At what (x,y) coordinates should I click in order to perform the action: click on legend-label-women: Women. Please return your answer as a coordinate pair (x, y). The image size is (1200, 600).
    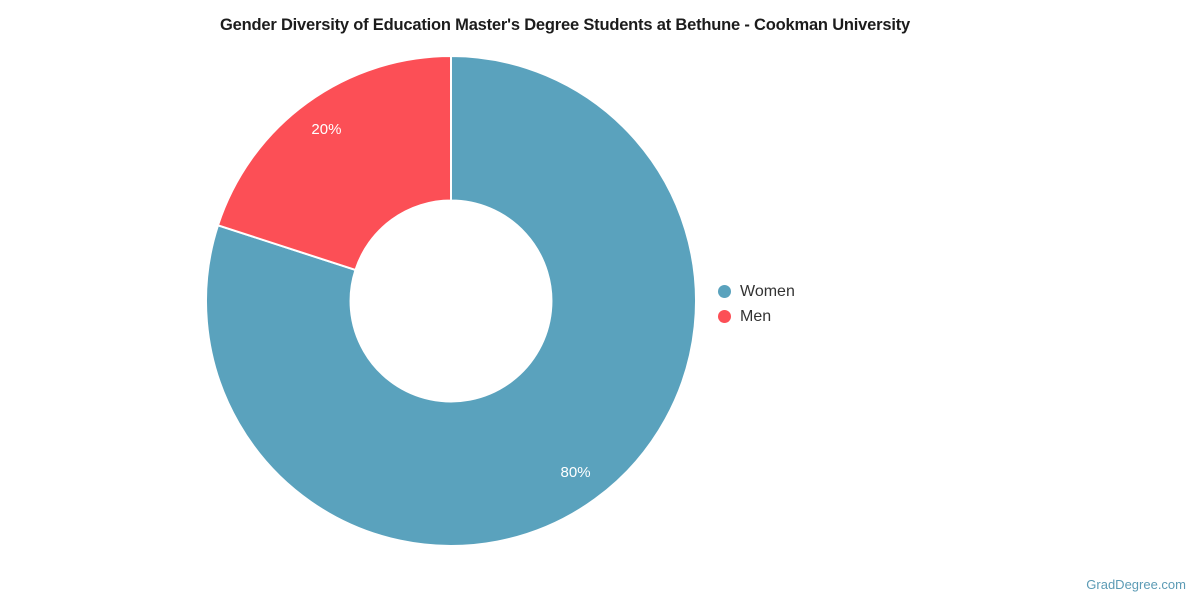
    Looking at the image, I should click on (767, 291).